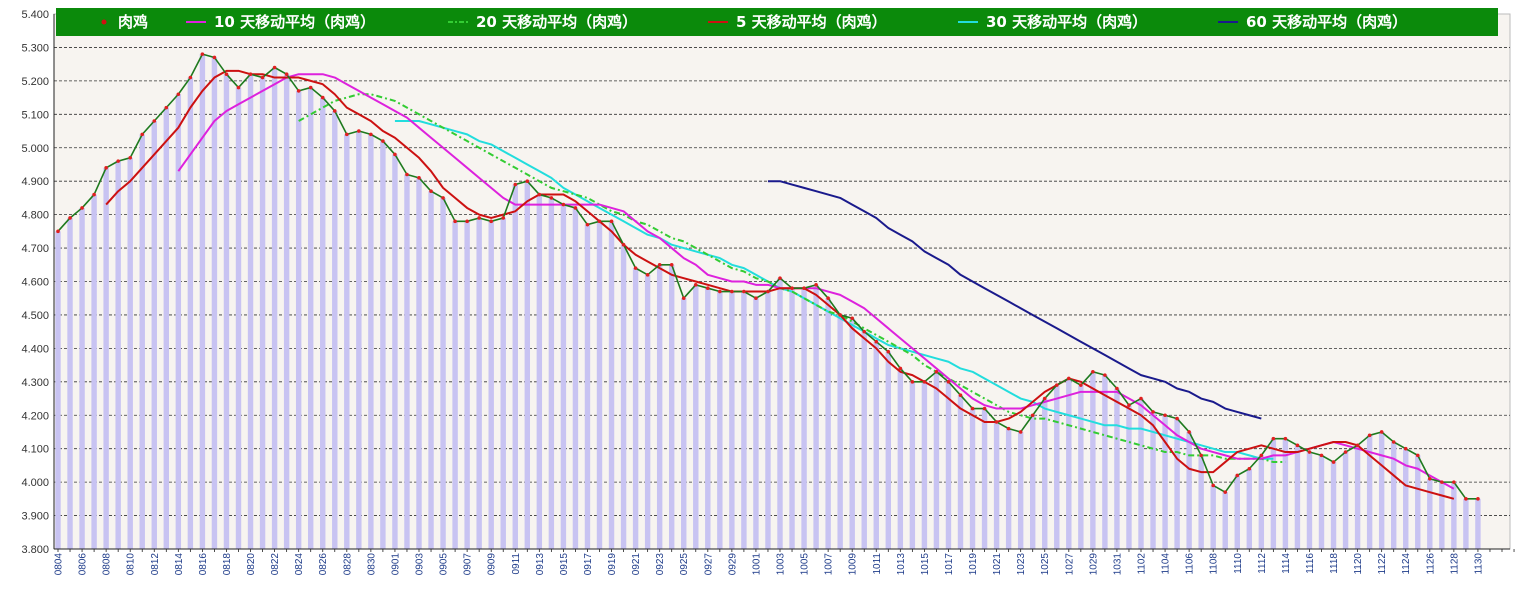  What do you see at coordinates (1066, 22) in the screenshot?
I see `legend-label: 30 天移动平均（肉鸡）` at bounding box center [1066, 22].